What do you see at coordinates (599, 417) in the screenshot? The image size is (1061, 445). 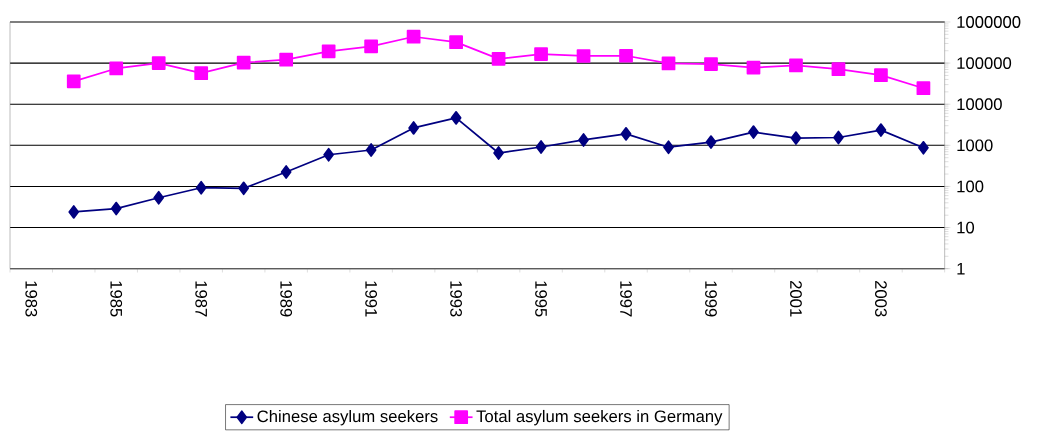 I see `legend-label: Total asylum seekers in Germany` at bounding box center [599, 417].